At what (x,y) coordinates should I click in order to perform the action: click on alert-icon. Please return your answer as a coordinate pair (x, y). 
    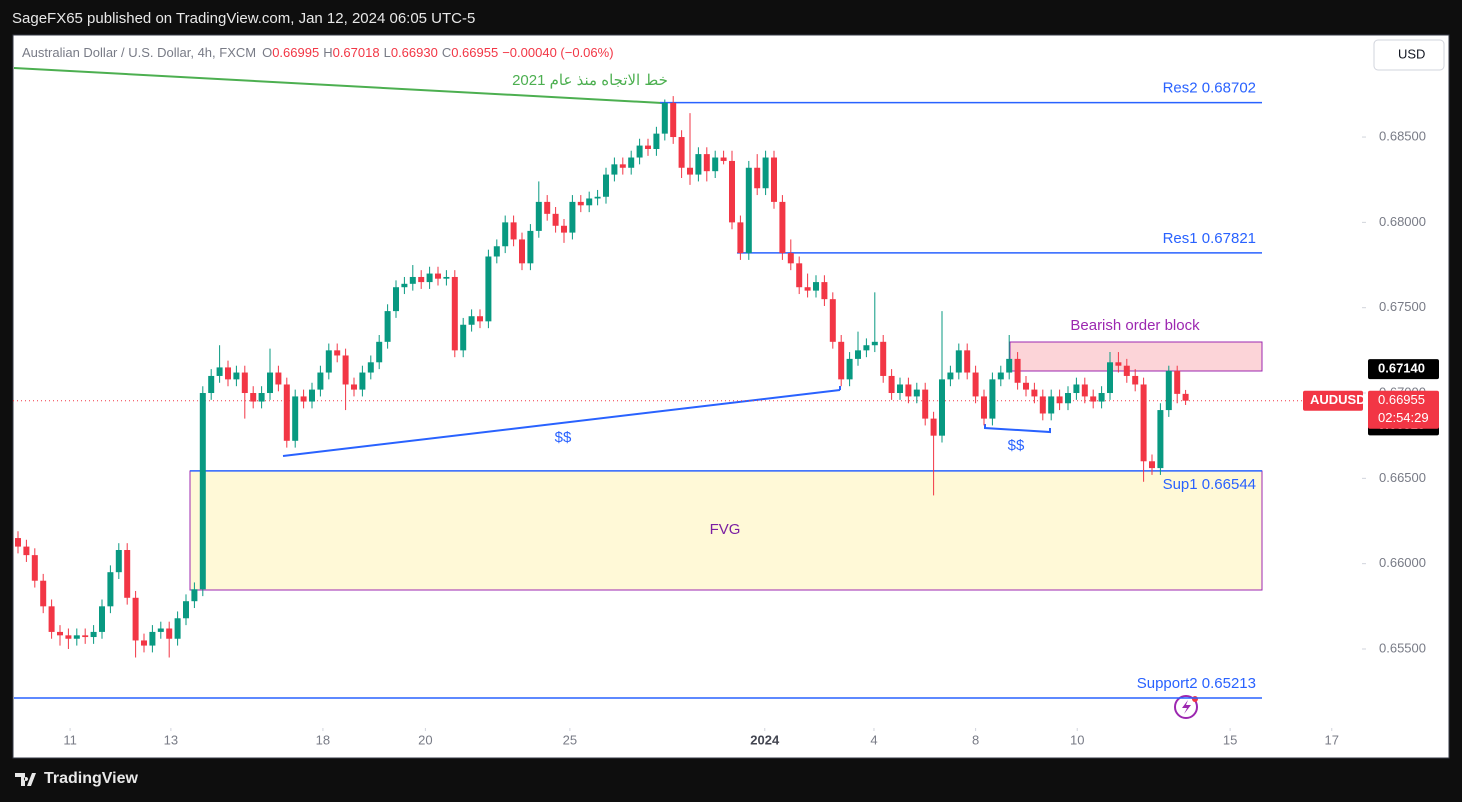
    Looking at the image, I should click on (1186, 707).